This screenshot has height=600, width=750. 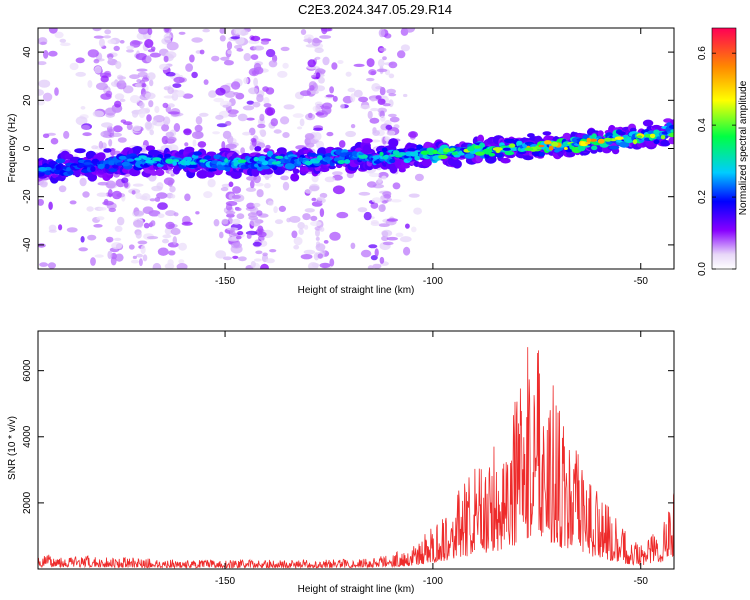 I want to click on x-tick-label: -150, so click(x=225, y=281).